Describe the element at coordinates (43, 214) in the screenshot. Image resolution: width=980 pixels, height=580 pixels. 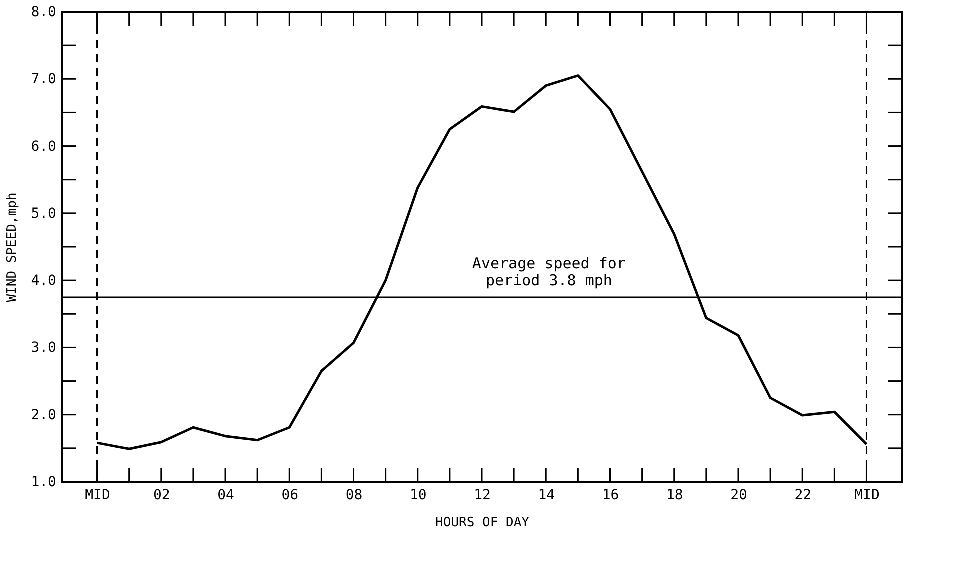
I see `y-tick-label: 5.0` at that location.